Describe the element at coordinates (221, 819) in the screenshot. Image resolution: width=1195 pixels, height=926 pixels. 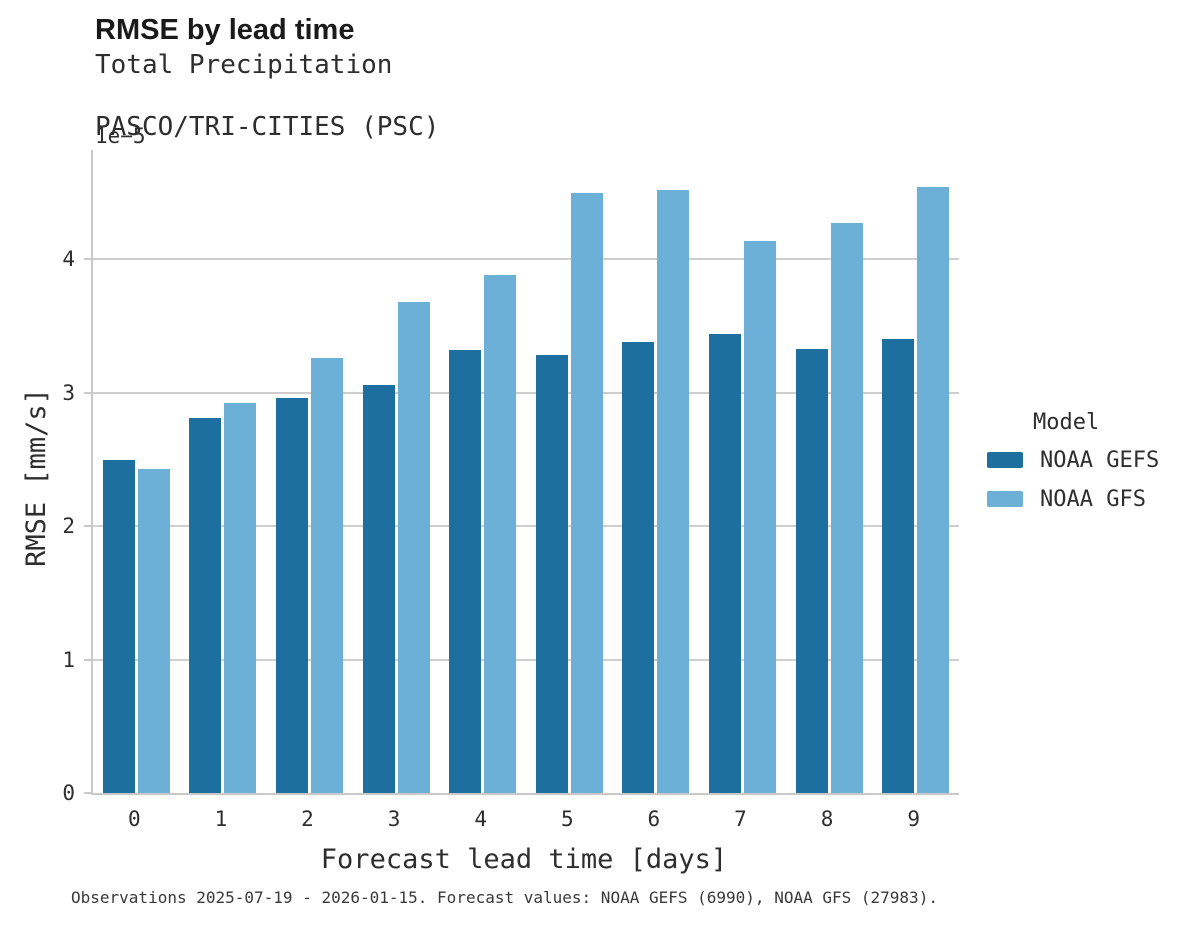
I see `x-tick-label-1: 1` at that location.